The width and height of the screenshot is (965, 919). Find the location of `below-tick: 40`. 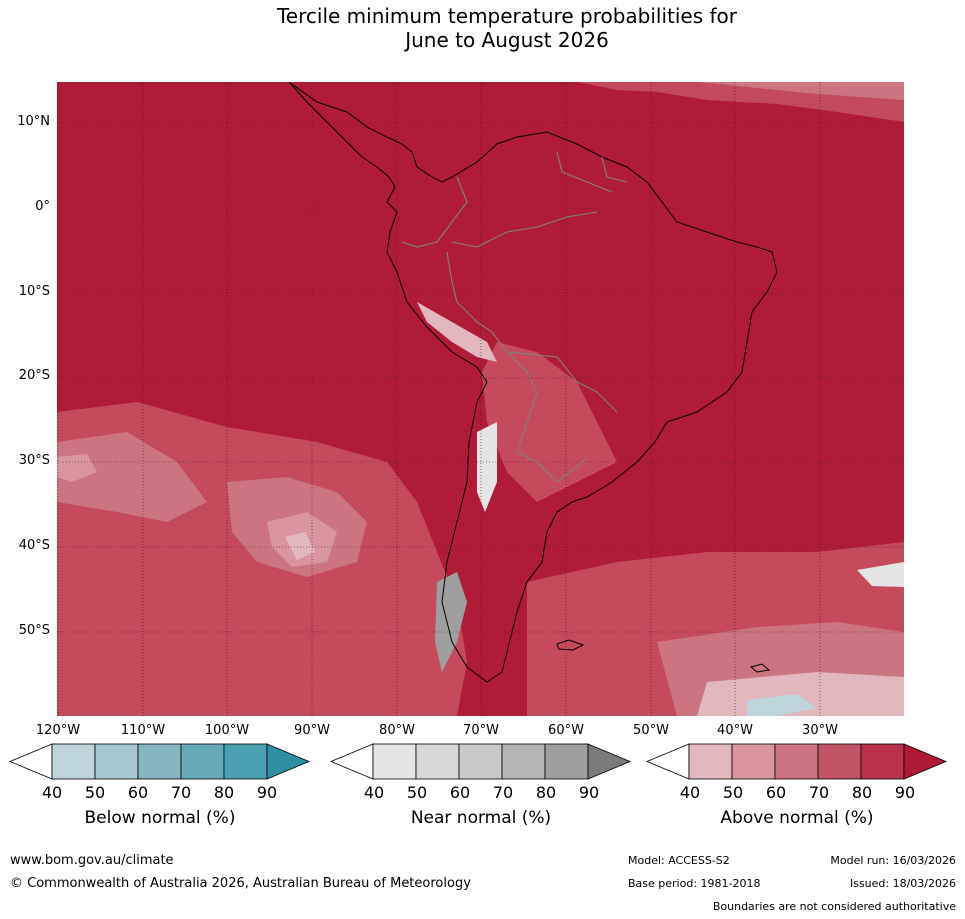

below-tick: 40 is located at coordinates (52, 792).